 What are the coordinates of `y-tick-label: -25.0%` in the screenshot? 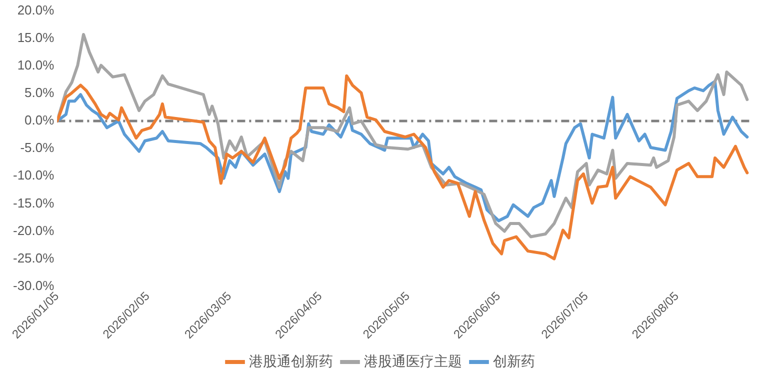 It's located at (33, 258).